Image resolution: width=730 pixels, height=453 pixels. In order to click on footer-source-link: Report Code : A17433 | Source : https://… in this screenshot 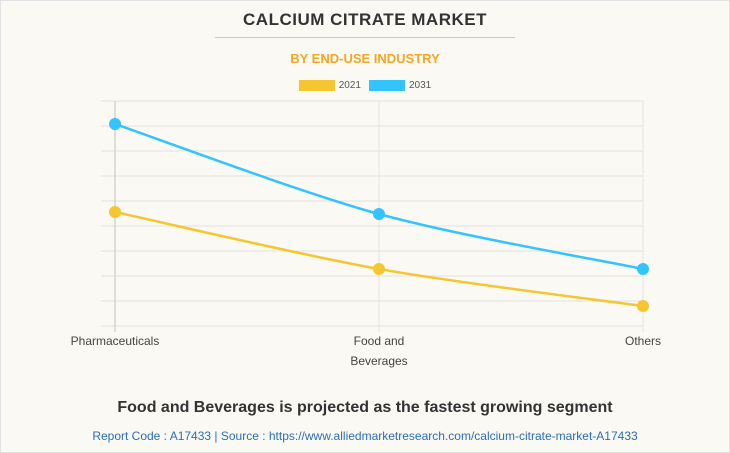, I will do `click(365, 436)`.